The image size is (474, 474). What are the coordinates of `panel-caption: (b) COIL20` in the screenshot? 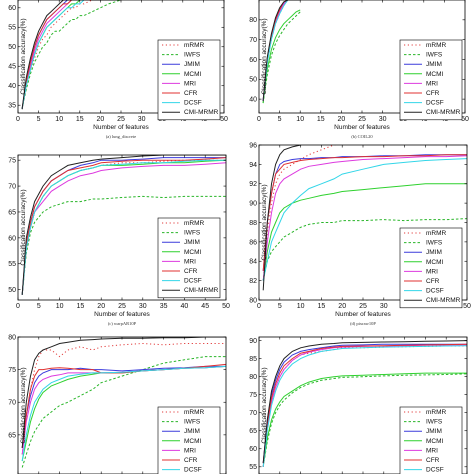 It's located at (362, 136).